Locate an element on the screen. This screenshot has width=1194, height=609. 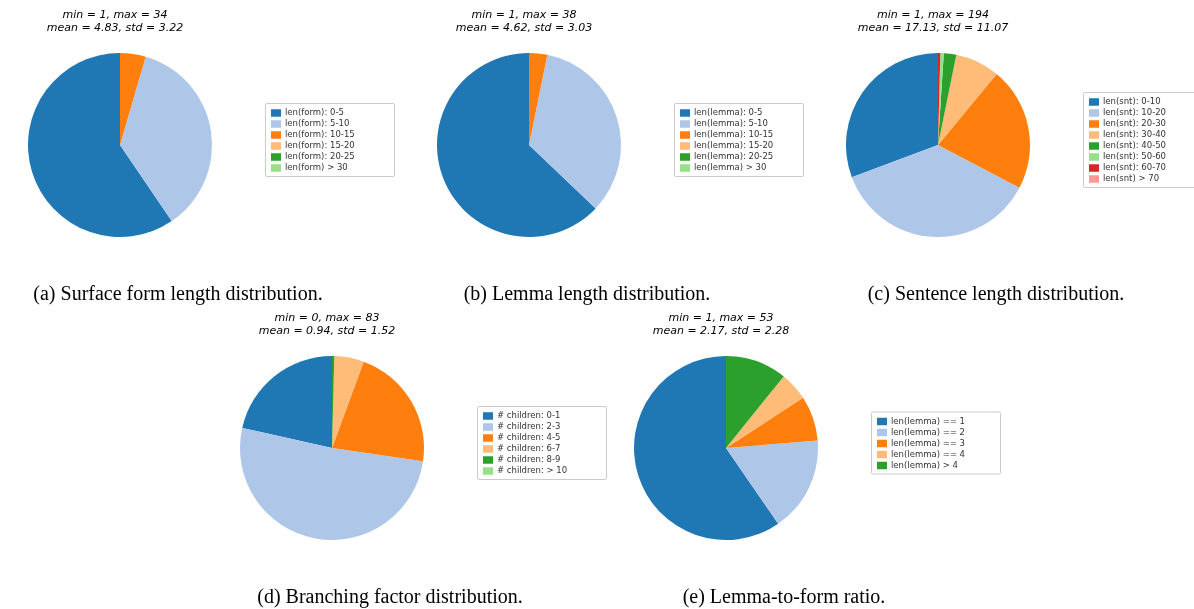
legend-label: len(form): 15-20 is located at coordinates (320, 145).